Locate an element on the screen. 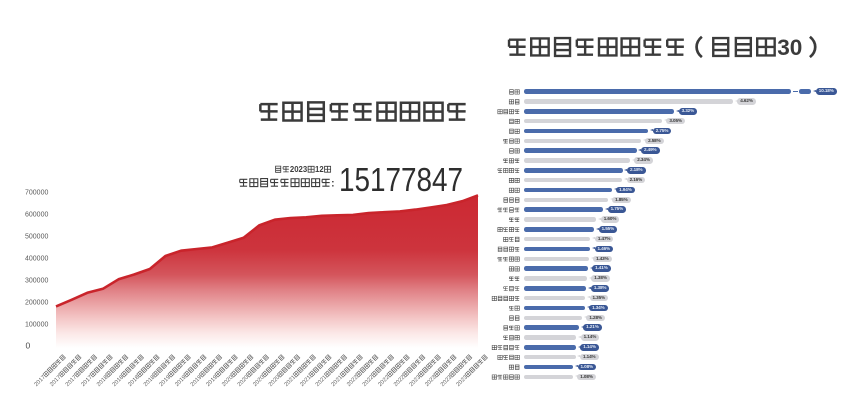 The image size is (852, 411). svg-text: 400000 is located at coordinates (36, 259).